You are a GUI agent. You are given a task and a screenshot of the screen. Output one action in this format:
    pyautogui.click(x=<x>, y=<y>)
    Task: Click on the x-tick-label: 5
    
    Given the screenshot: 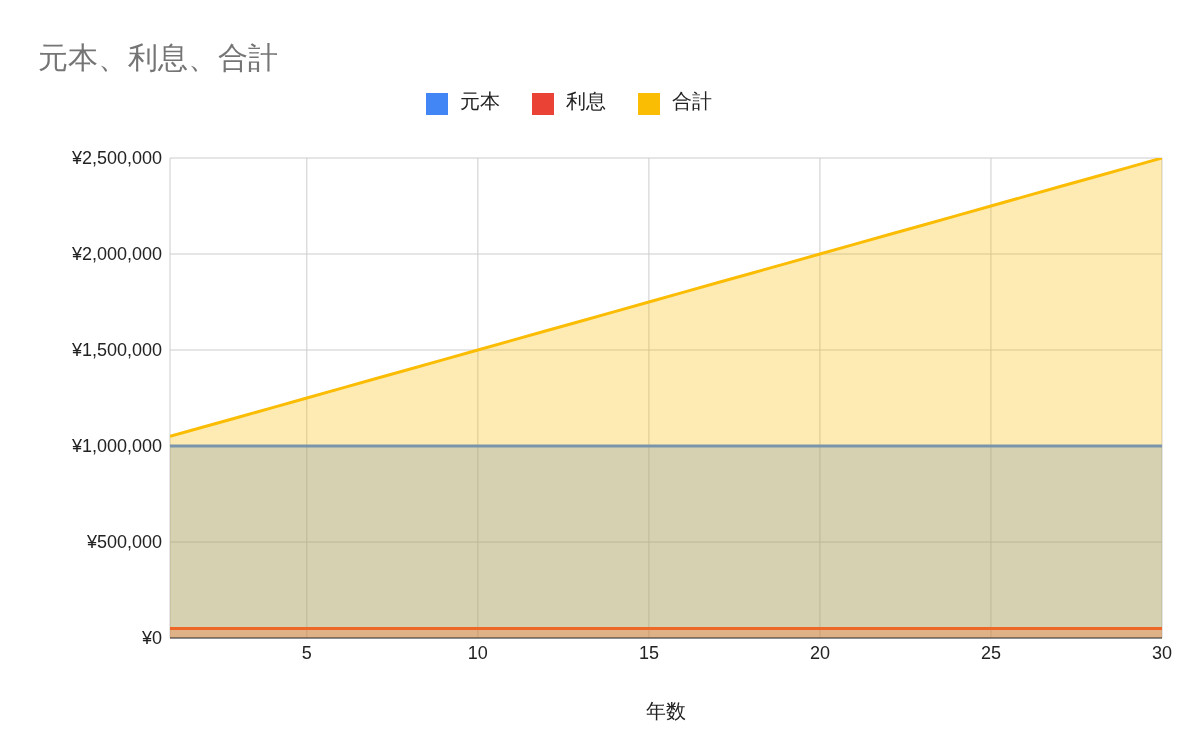 What is the action you would take?
    pyautogui.click(x=306, y=652)
    